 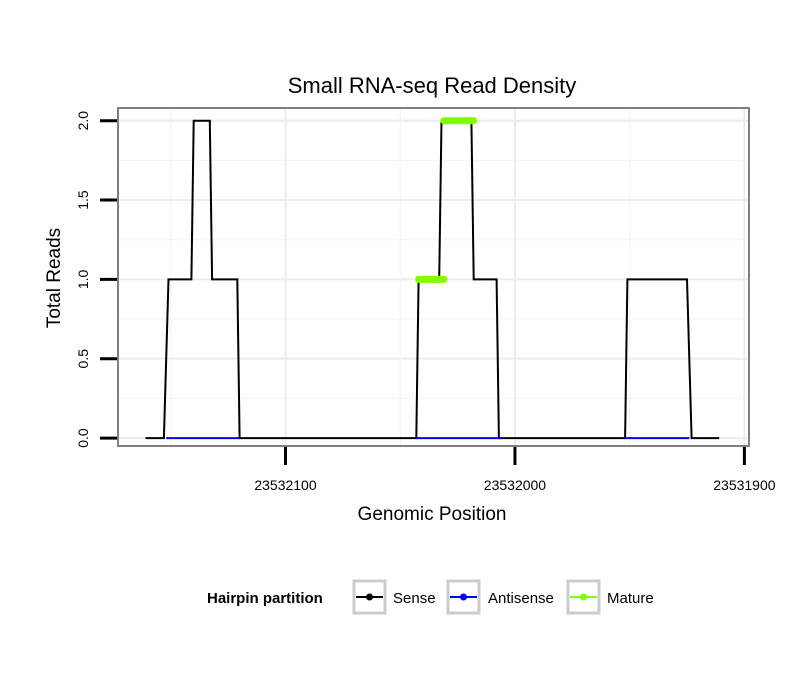 I want to click on x-tick-label: 23532100, so click(x=285, y=485).